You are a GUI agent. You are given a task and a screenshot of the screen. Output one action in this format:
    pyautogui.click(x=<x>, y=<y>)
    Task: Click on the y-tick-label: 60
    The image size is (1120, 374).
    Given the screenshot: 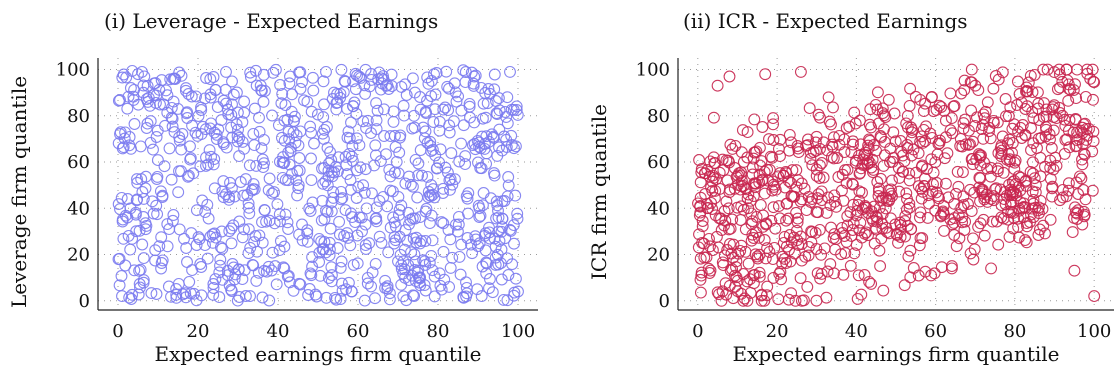 What is the action you would take?
    pyautogui.click(x=78, y=162)
    